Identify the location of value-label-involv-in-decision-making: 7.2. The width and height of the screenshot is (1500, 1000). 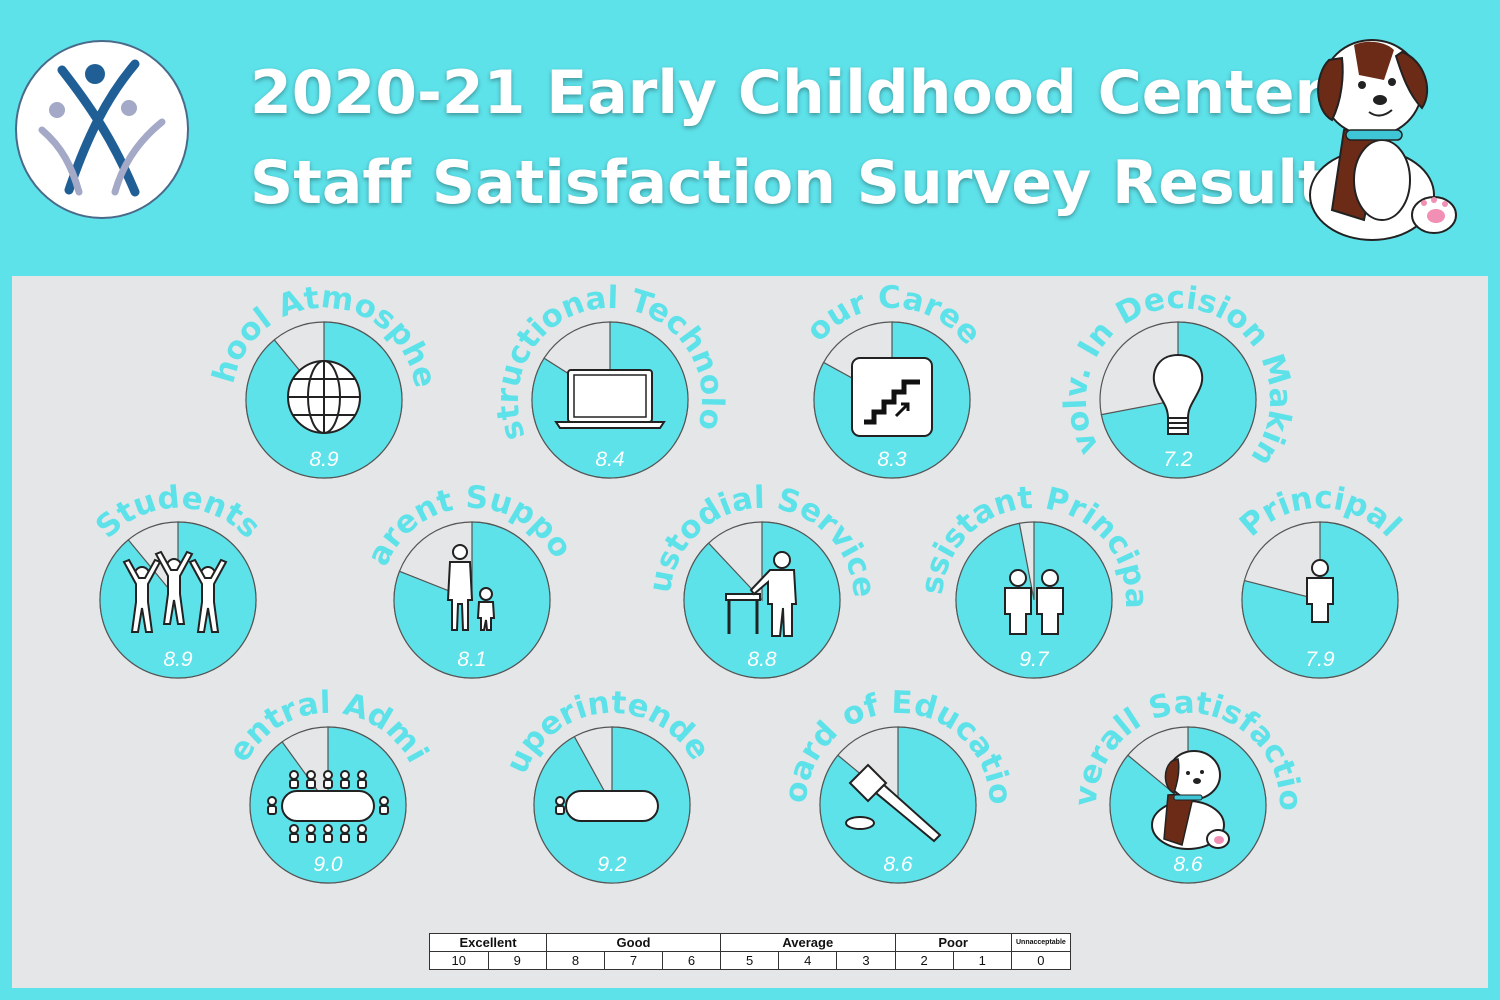
(1178, 459).